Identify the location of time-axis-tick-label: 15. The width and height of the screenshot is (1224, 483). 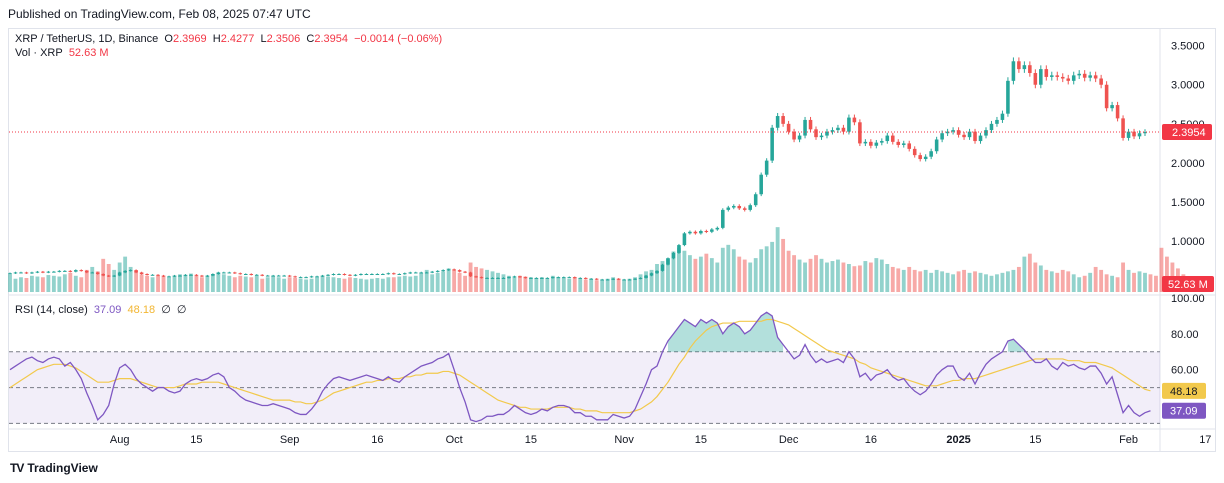
(531, 440).